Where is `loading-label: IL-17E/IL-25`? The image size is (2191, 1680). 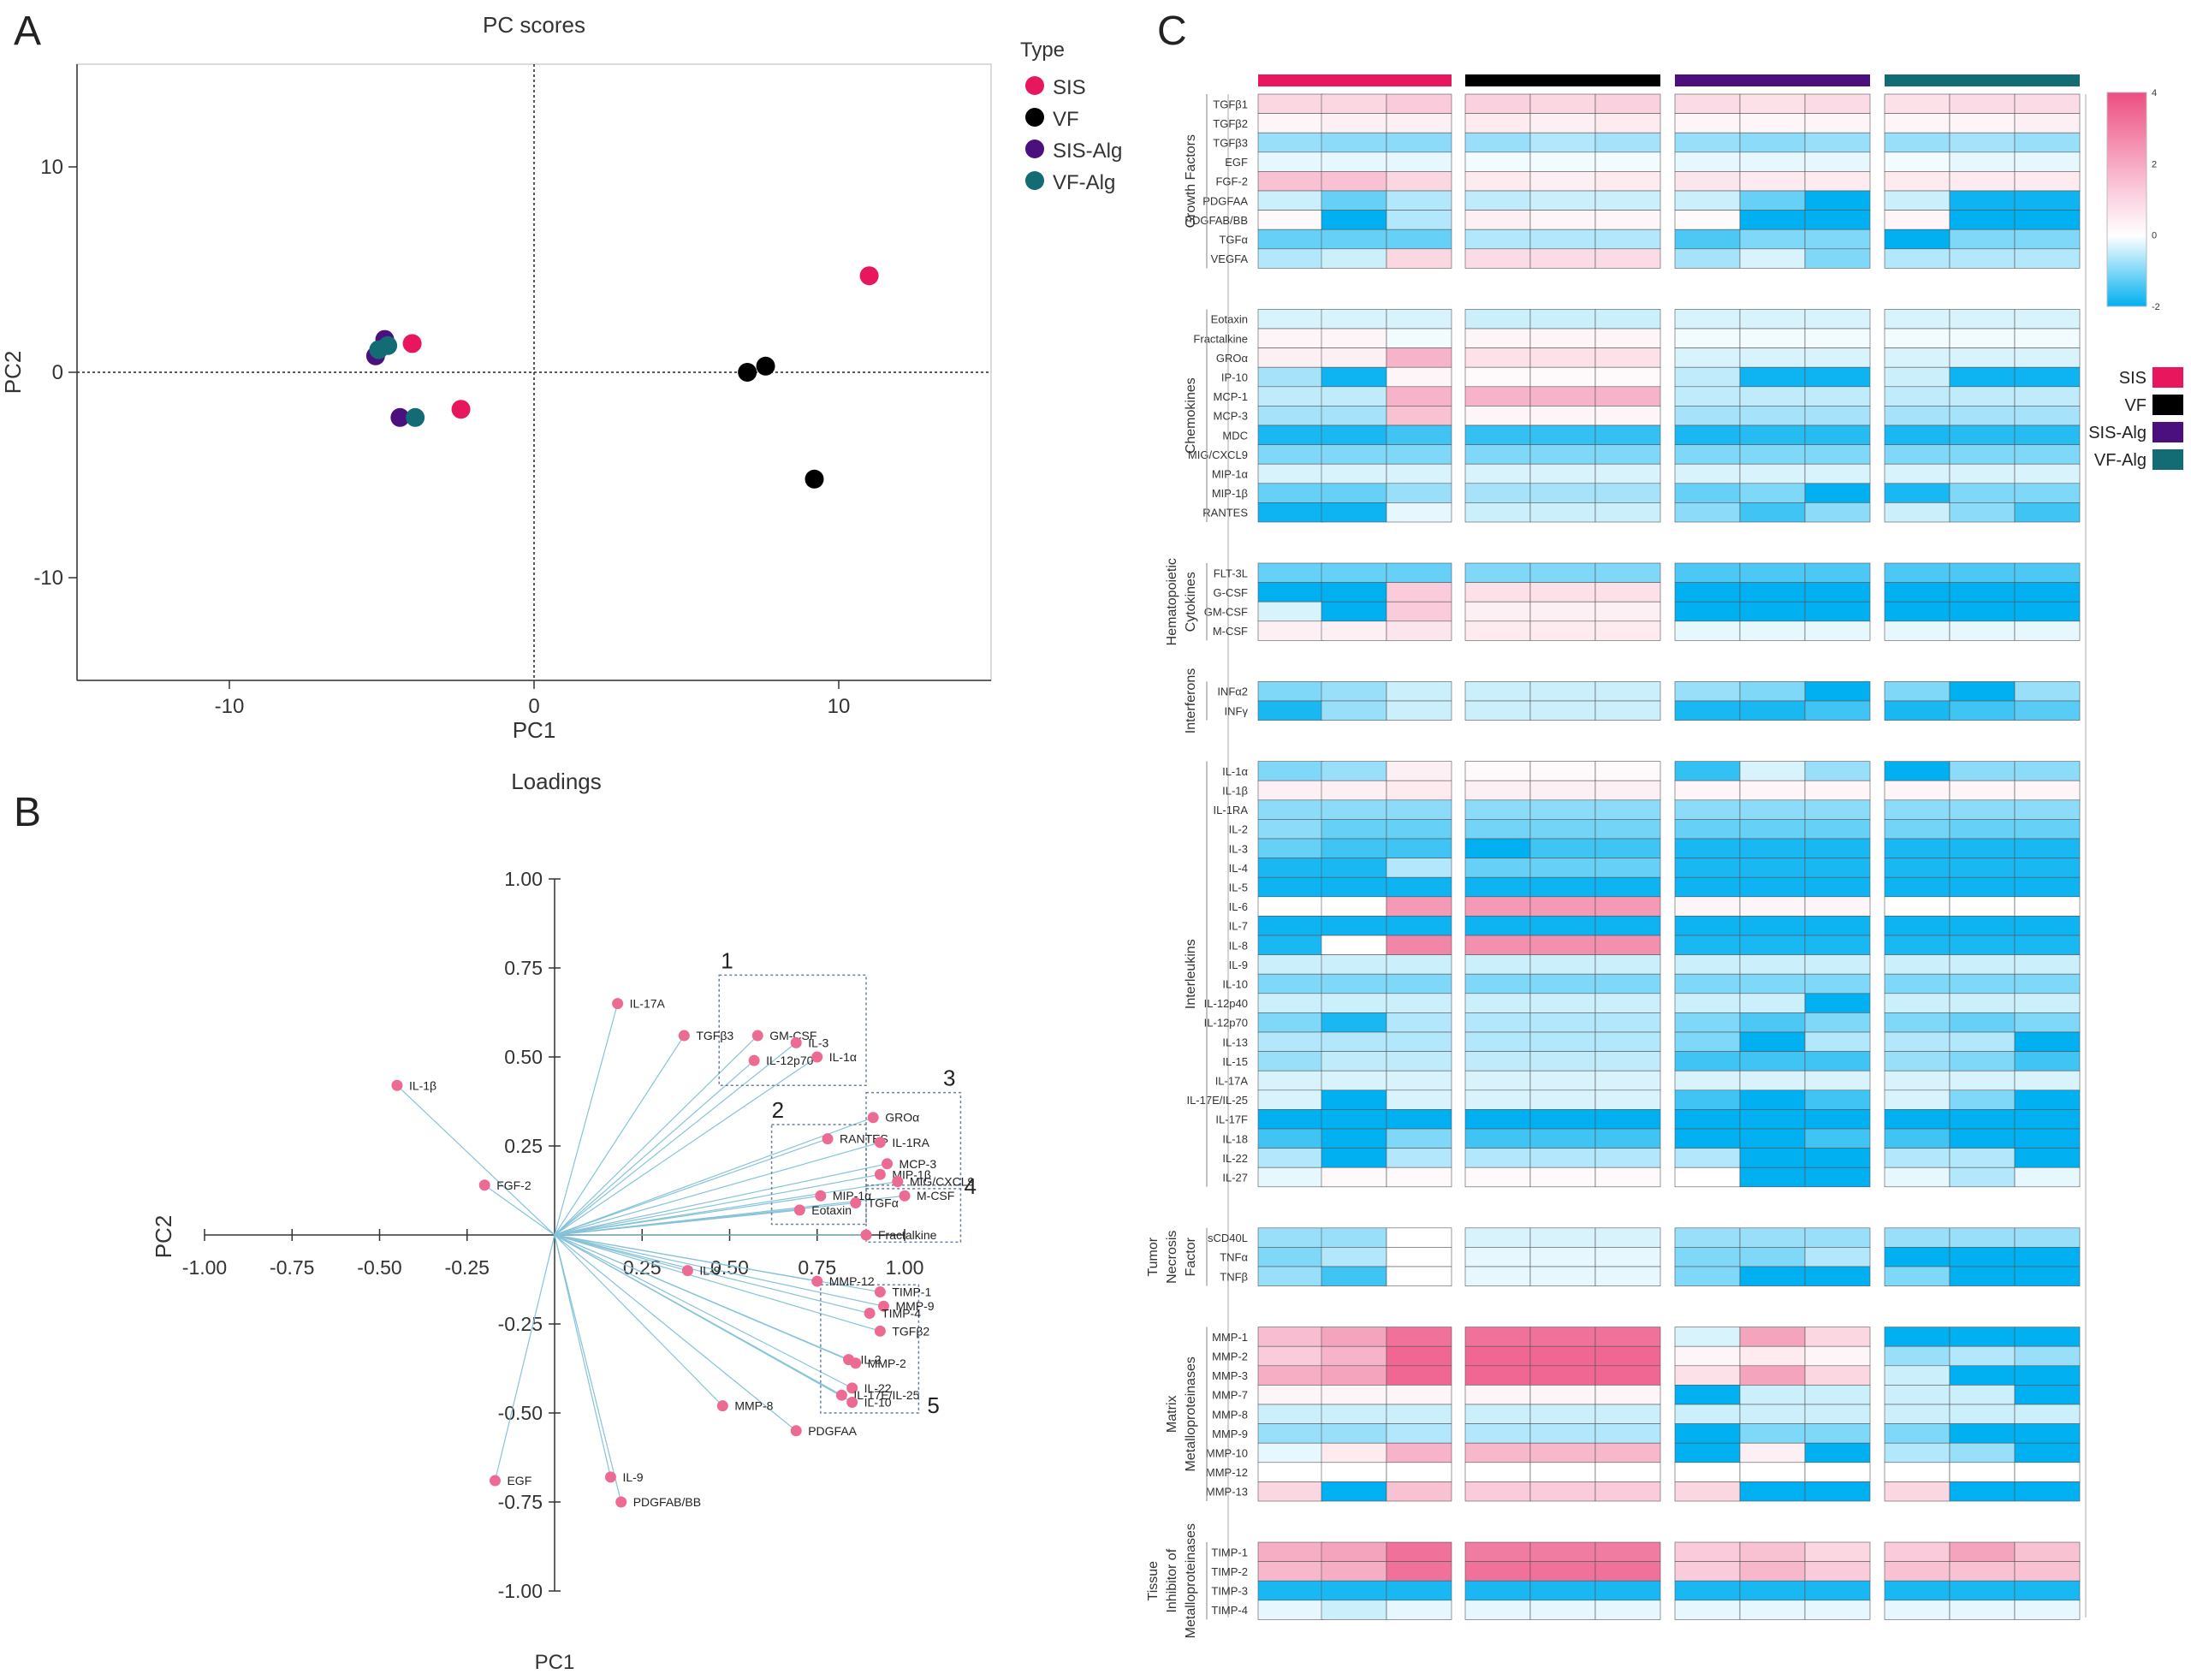 loading-label: IL-17E/IL-25 is located at coordinates (886, 1395).